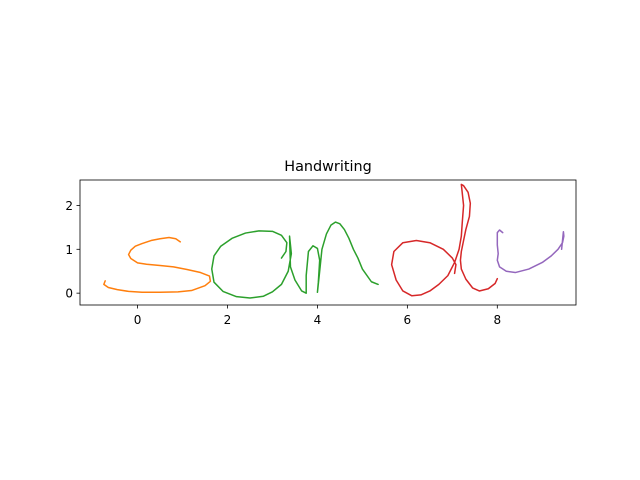  Describe the element at coordinates (497, 320) in the screenshot. I see `x-tick-label: 8` at that location.